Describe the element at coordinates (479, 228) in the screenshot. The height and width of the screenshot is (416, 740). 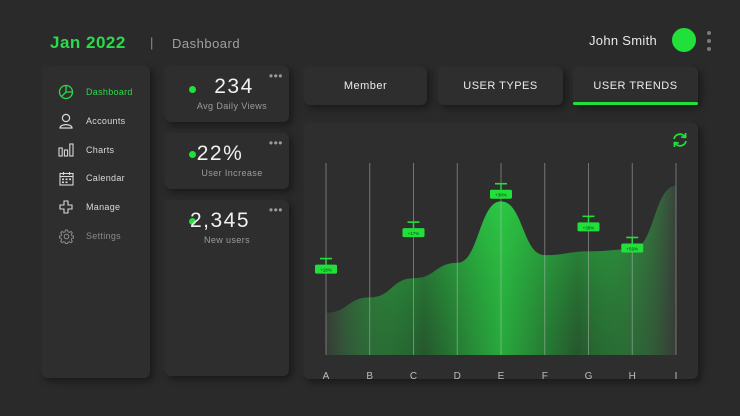
I see `chart-markers: +18% +17% +38% +38% +59%` at that location.